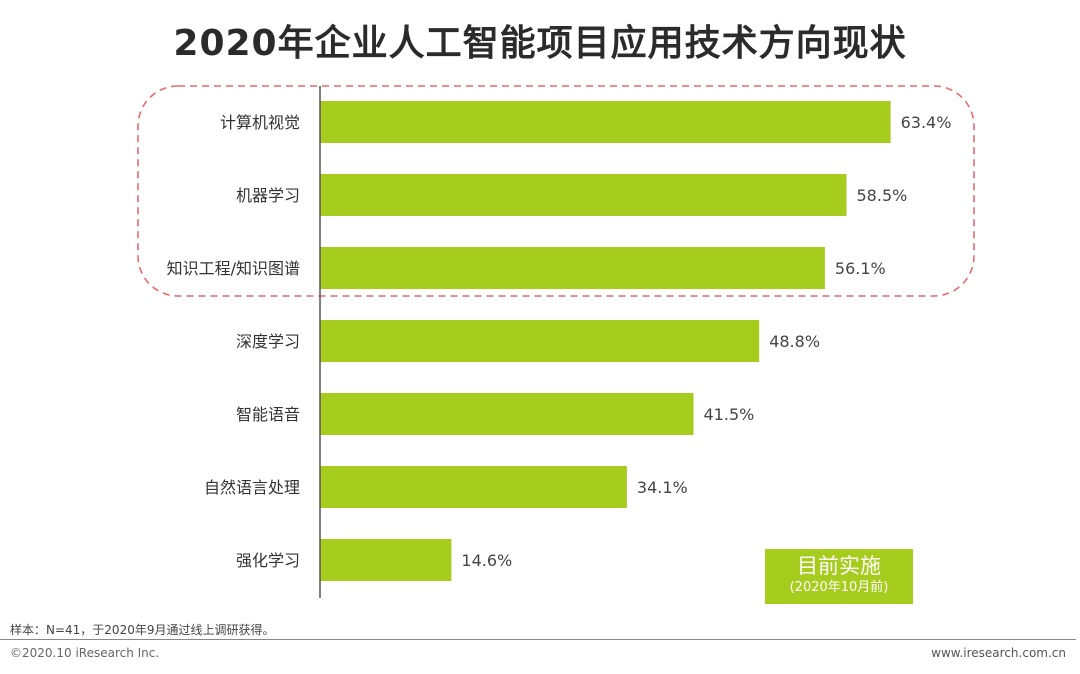 This screenshot has width=1080, height=674. I want to click on value-label: 56.1%, so click(860, 268).